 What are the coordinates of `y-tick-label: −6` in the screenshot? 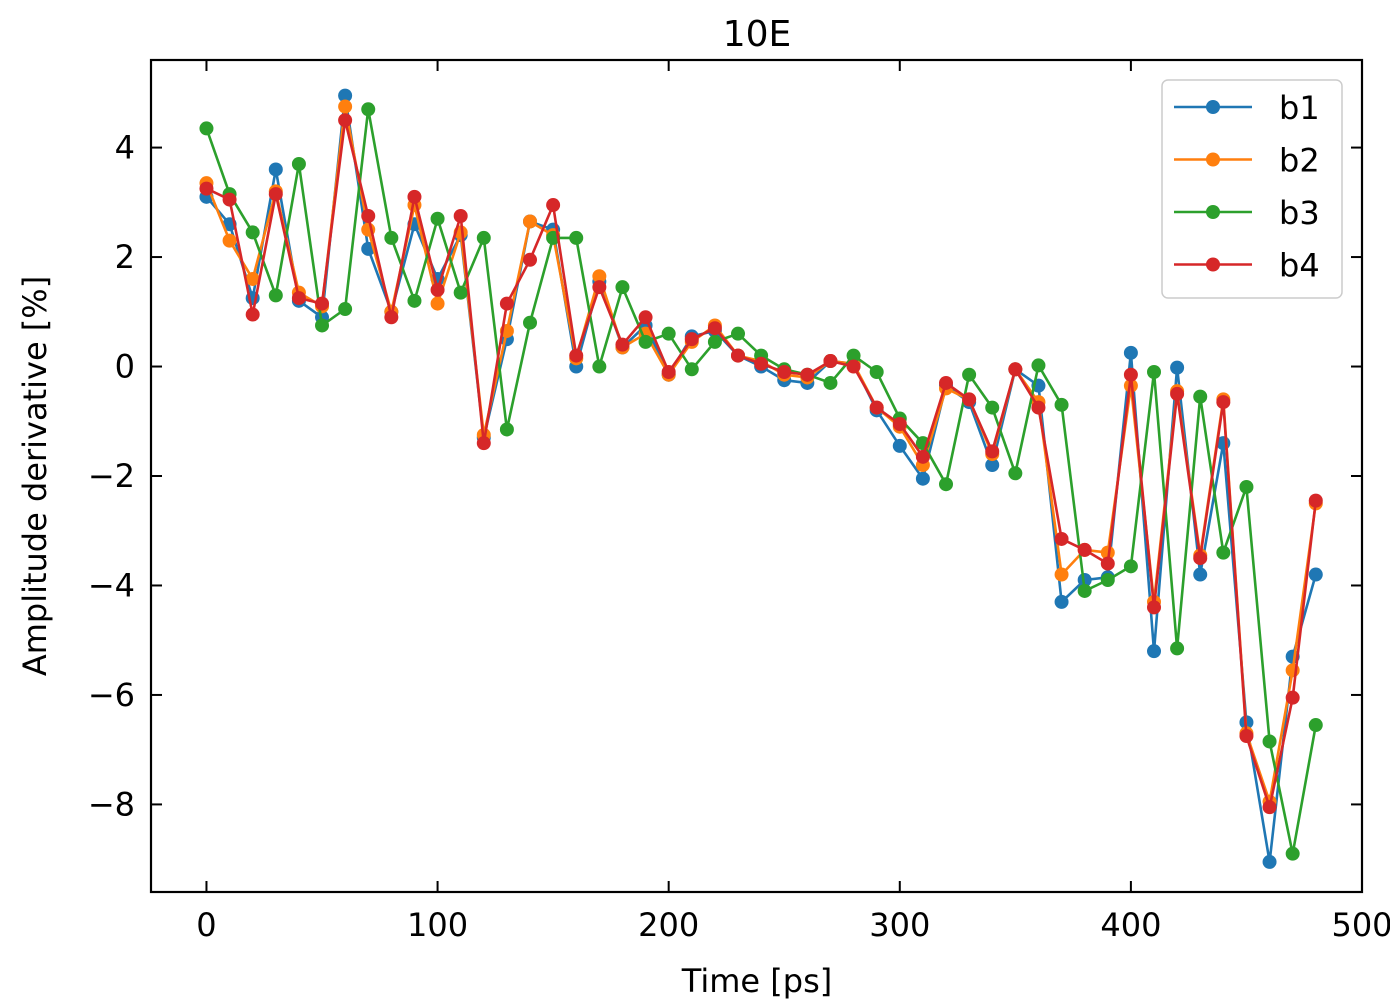 It's located at (111, 695).